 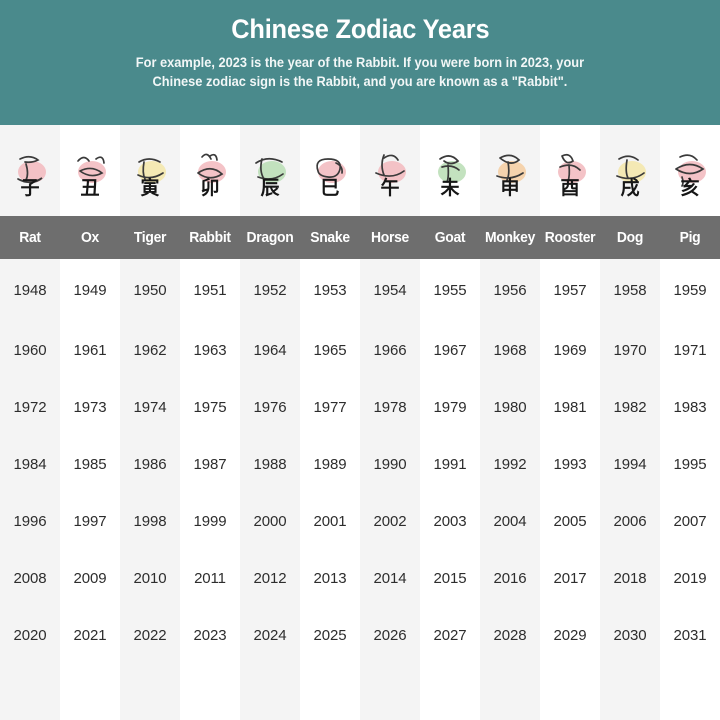 I want to click on year-cell: 2005, so click(x=570, y=521).